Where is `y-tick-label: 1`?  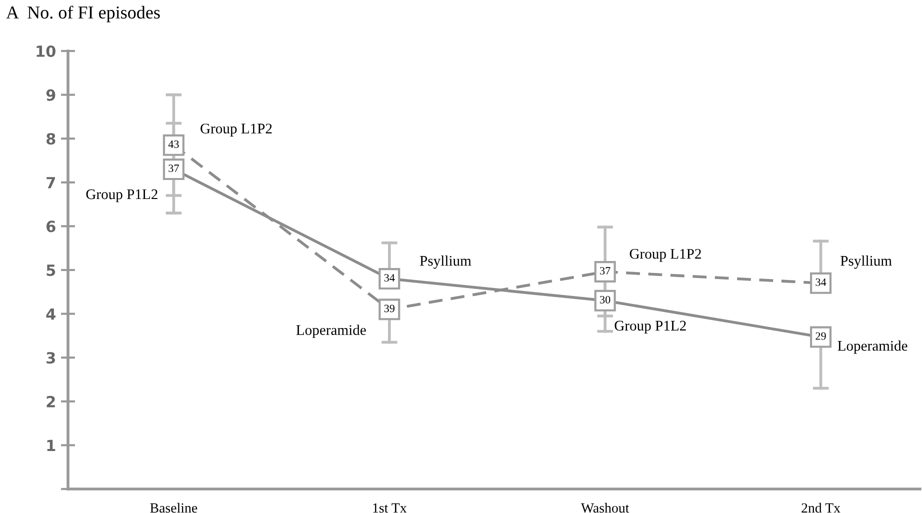 y-tick-label: 1 is located at coordinates (51, 446).